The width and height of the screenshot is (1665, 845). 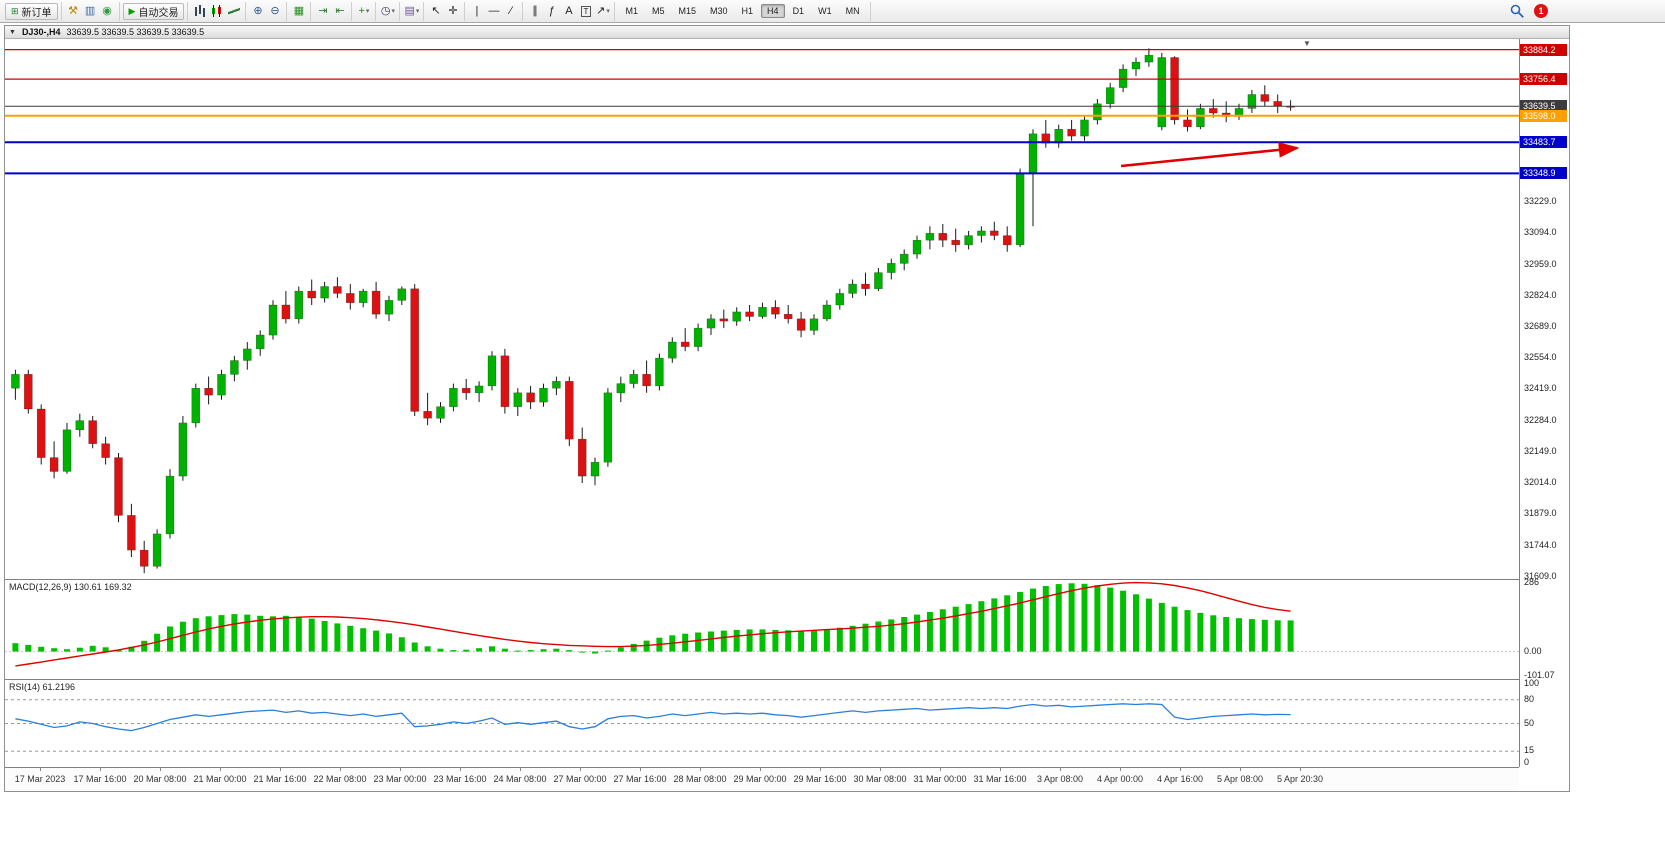 I want to click on time-label: 27 Mar 00:00, so click(x=580, y=779).